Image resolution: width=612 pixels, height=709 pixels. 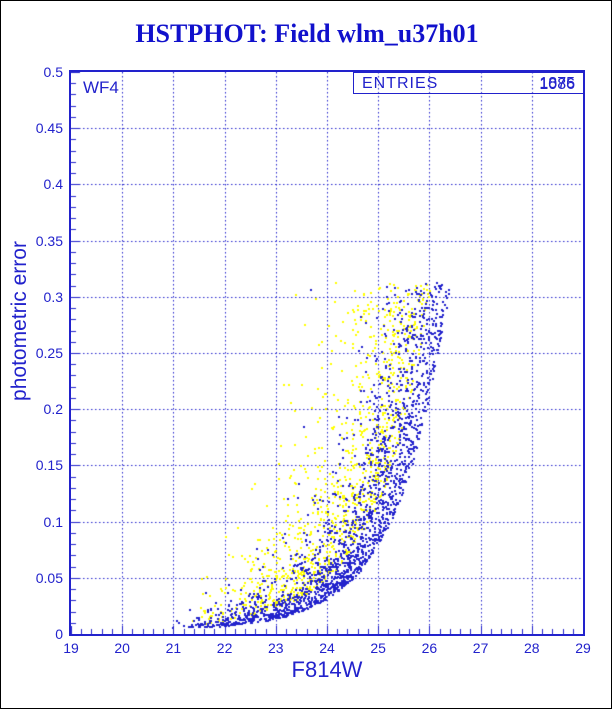 What do you see at coordinates (49, 577) in the screenshot?
I see `y-tick-label-0.05: 0.05` at bounding box center [49, 577].